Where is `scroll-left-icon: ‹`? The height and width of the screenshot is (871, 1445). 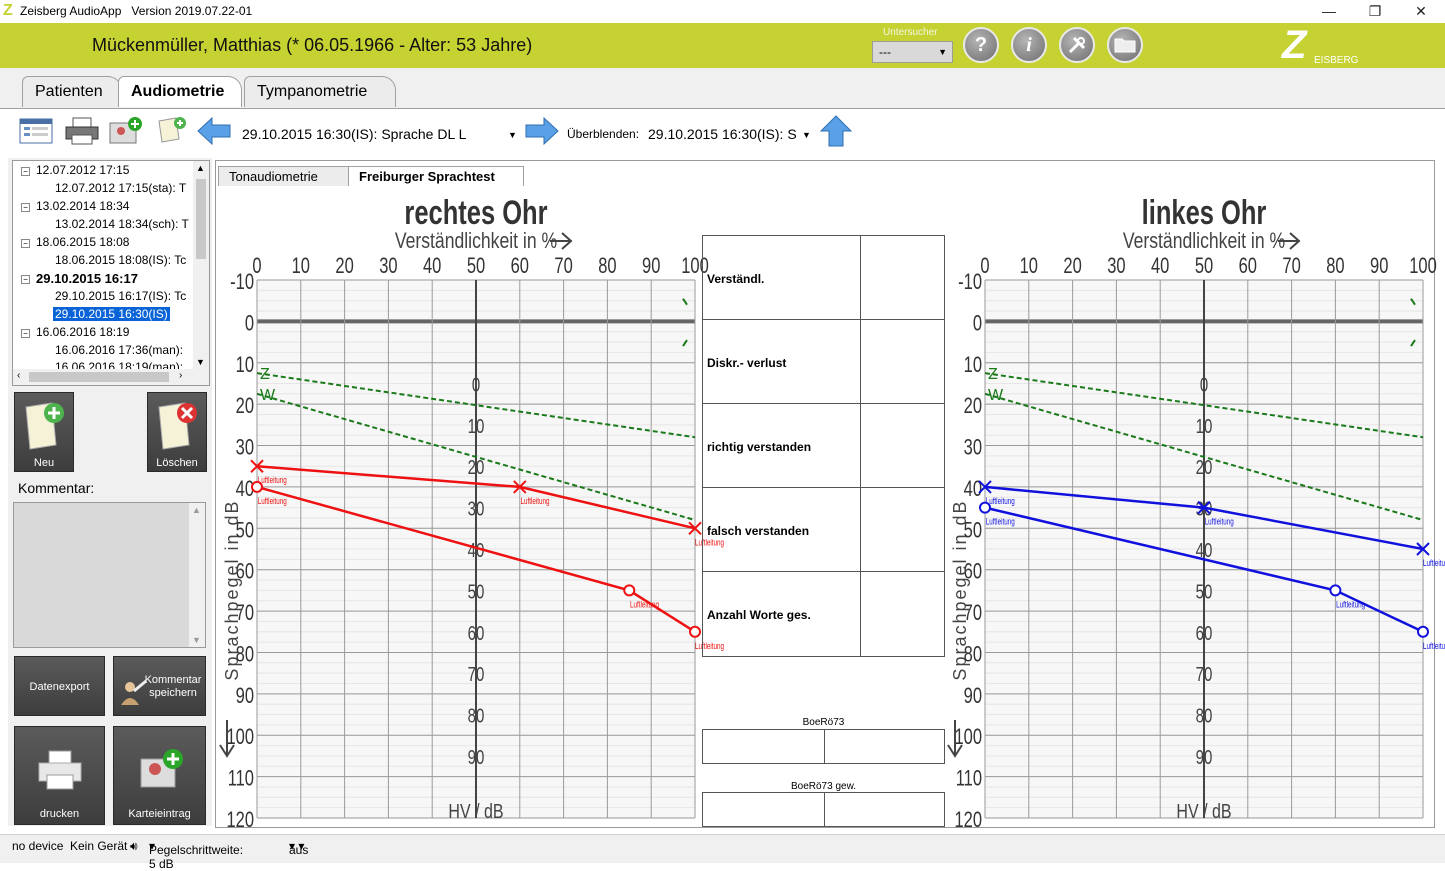
scroll-left-icon: ‹ is located at coordinates (19, 375).